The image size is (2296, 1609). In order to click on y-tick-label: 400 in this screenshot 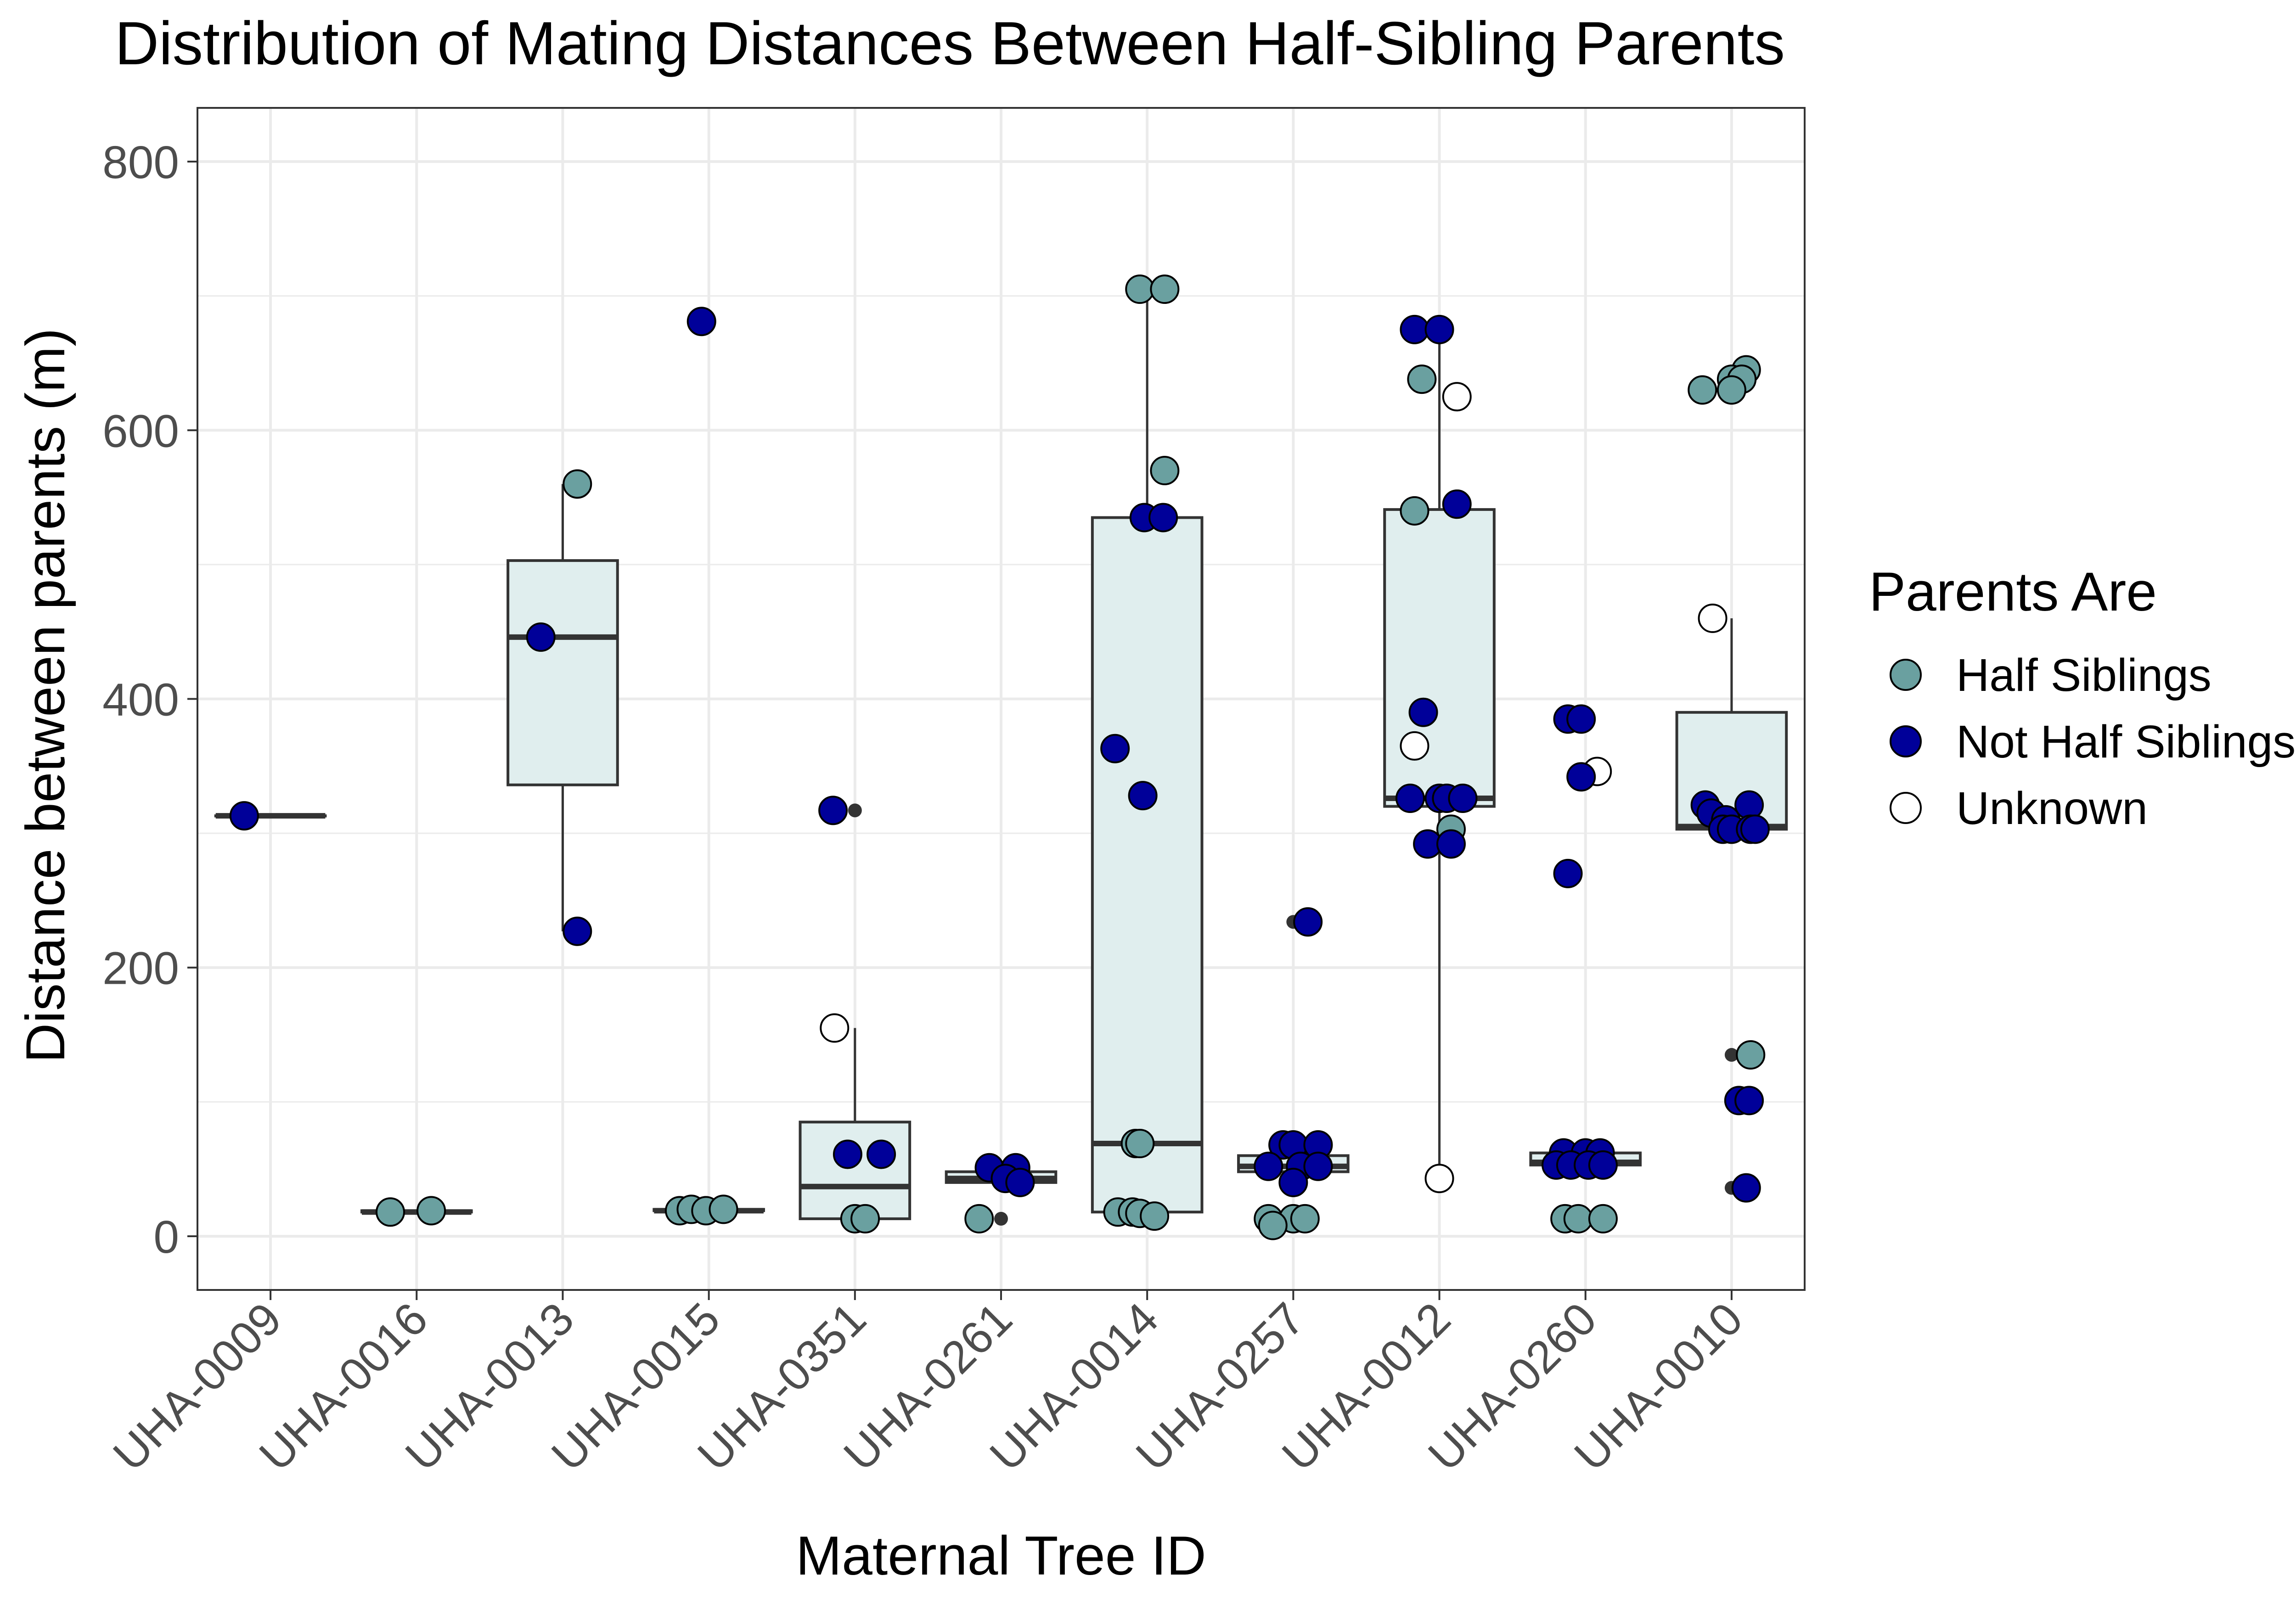, I will do `click(140, 700)`.